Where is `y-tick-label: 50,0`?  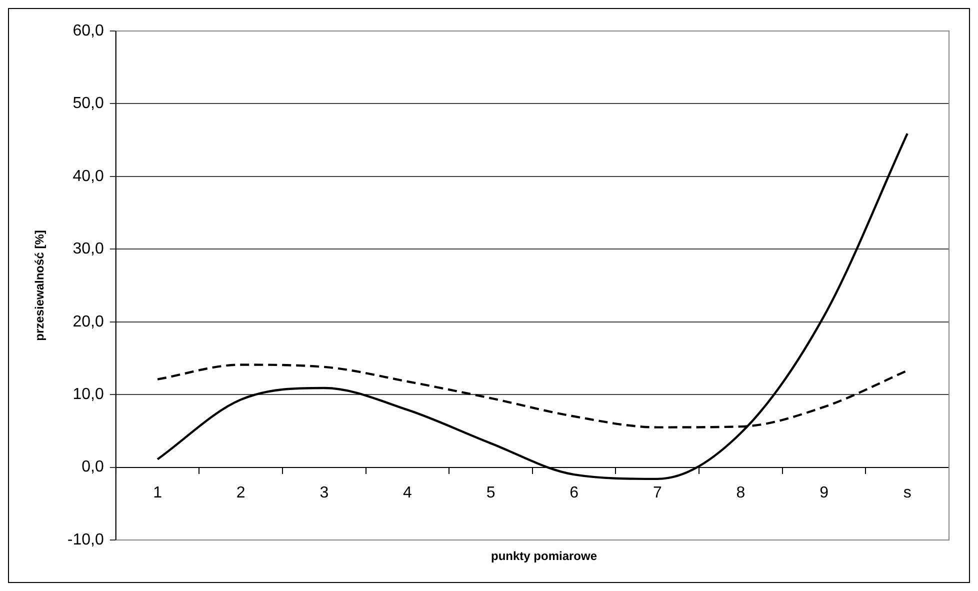
y-tick-label: 50,0 is located at coordinates (88, 103).